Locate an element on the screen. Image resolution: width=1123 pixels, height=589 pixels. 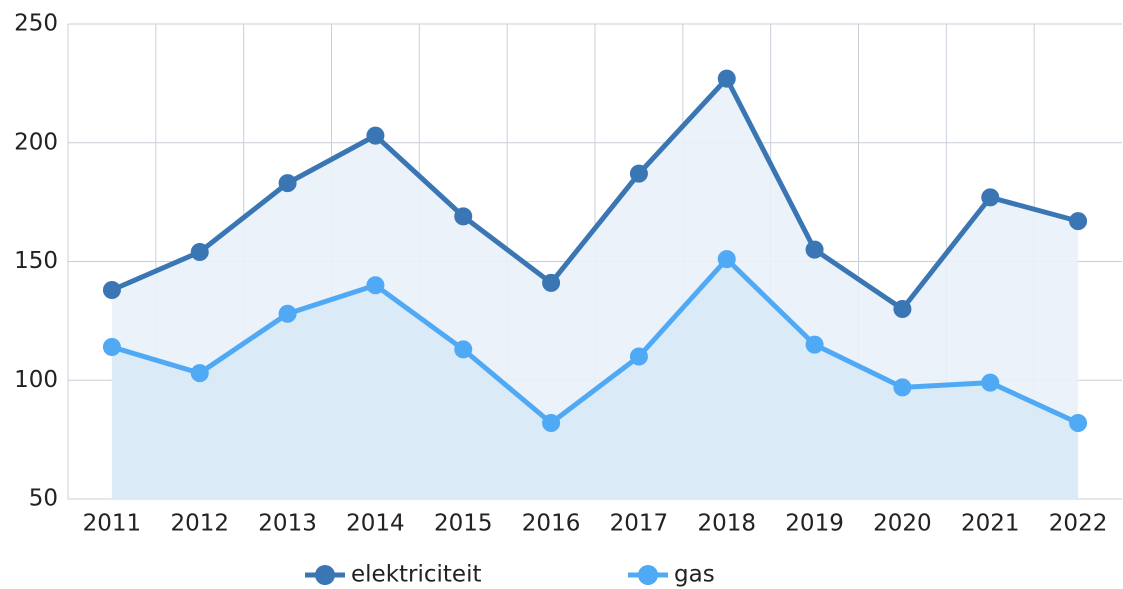
x-tick-label: 2011 is located at coordinates (112, 524).